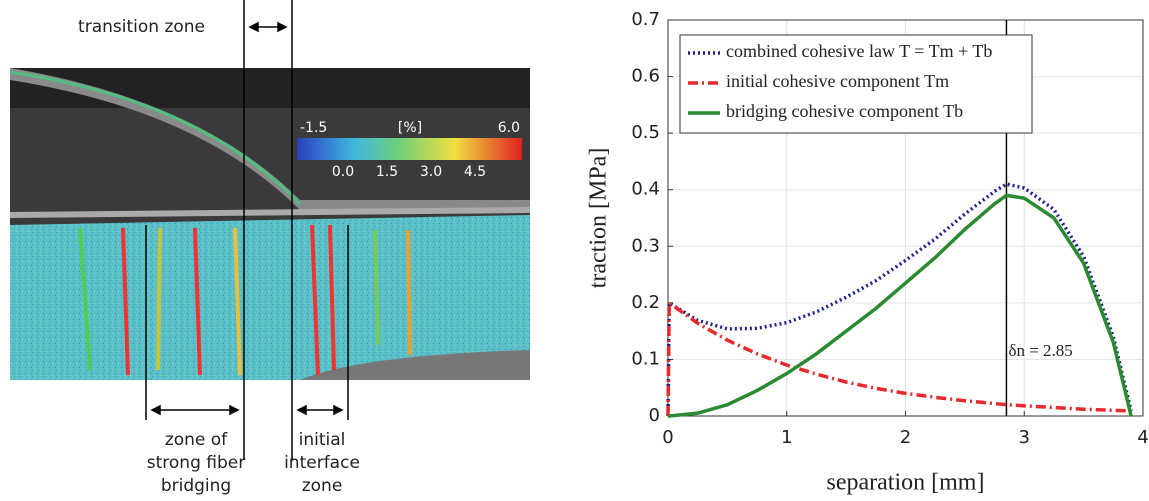  What do you see at coordinates (475, 172) in the screenshot?
I see `colorbar-tick-label: 4.5` at bounding box center [475, 172].